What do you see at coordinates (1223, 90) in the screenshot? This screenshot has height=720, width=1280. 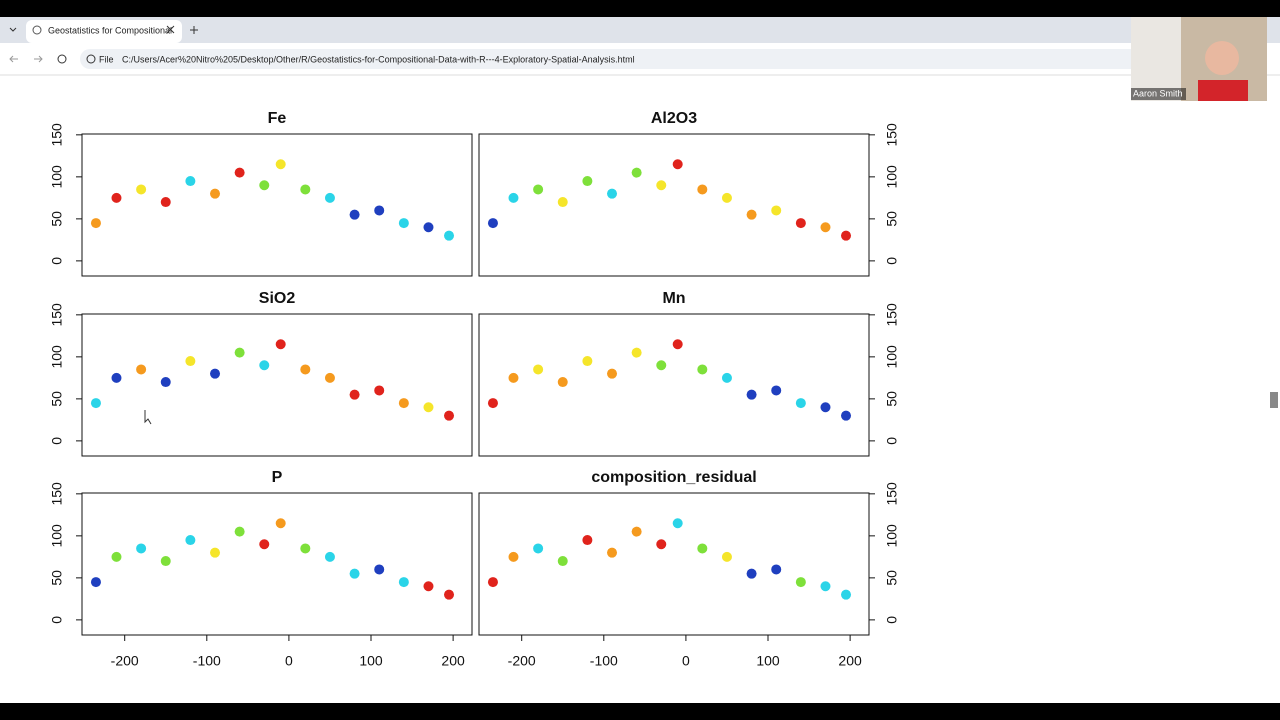 I see `webcam-shirt` at bounding box center [1223, 90].